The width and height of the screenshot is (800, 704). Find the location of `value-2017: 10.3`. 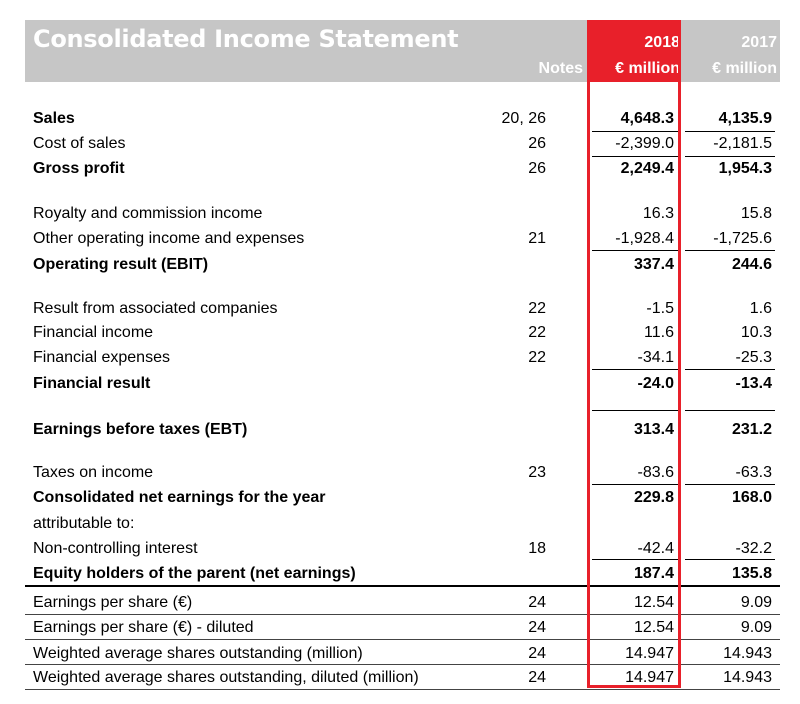

value-2017: 10.3 is located at coordinates (756, 332).